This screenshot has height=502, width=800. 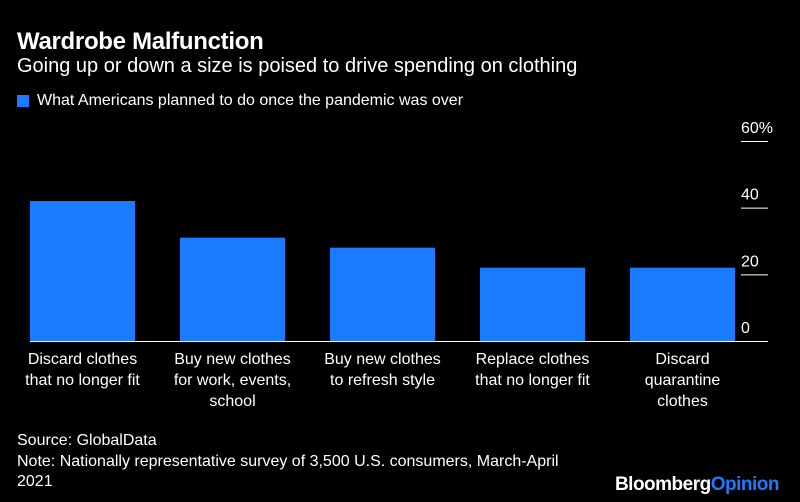 What do you see at coordinates (532, 370) in the screenshot?
I see `category-label-3: Replace clothes that no longer fit` at bounding box center [532, 370].